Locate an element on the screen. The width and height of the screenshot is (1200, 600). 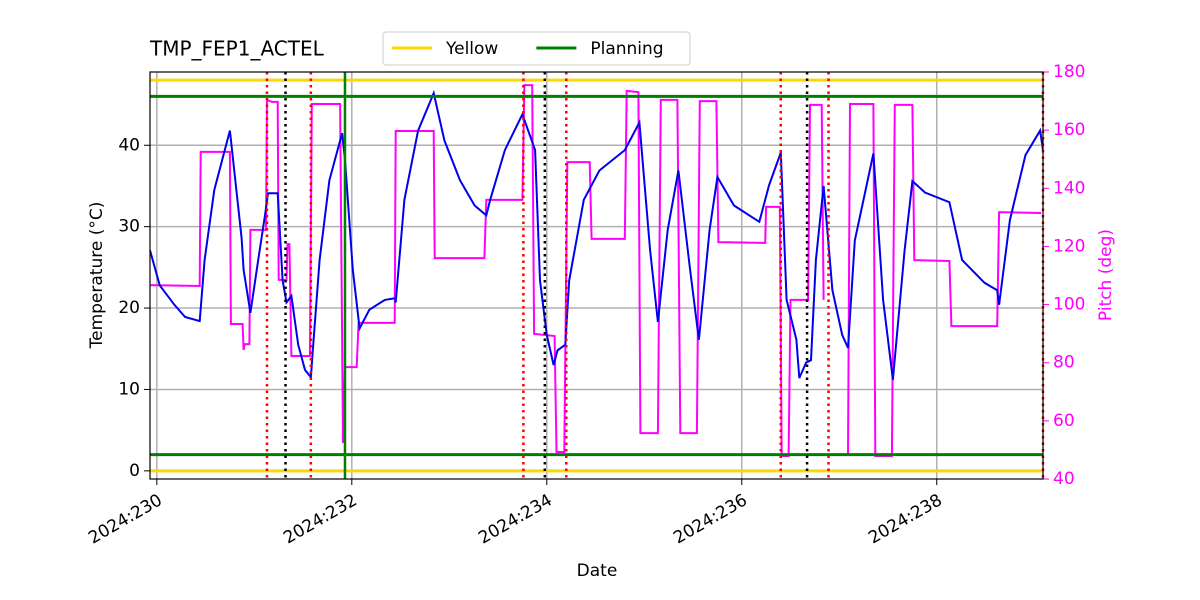
y2-tick-label: 120 is located at coordinates (1069, 246).